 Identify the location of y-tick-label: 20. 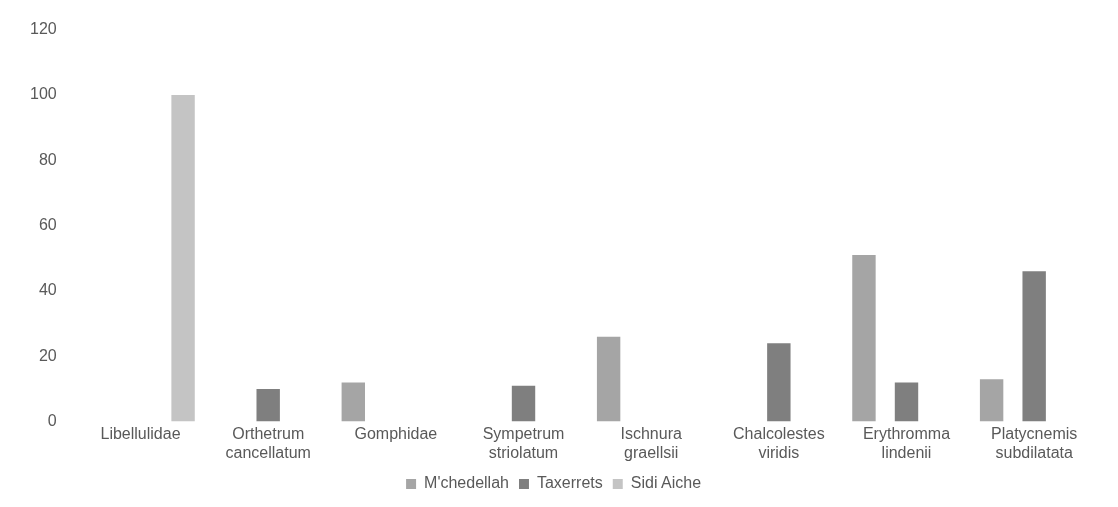
(47, 355).